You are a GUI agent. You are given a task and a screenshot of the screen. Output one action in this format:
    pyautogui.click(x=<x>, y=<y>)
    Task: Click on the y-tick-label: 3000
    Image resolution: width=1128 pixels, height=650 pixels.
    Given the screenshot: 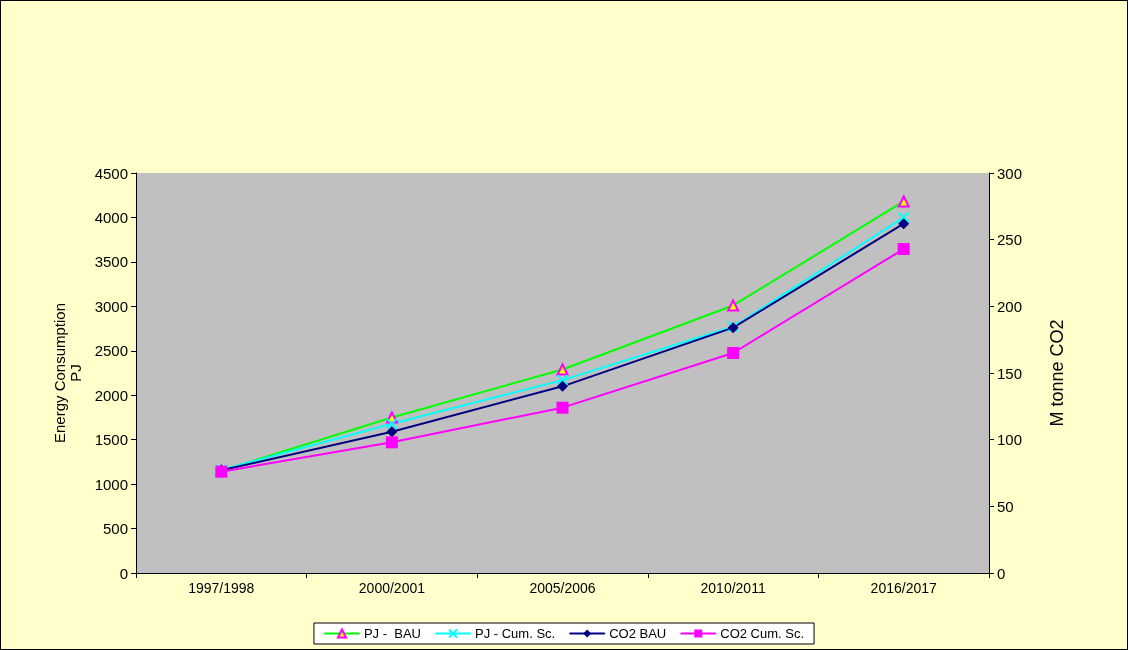 What is the action you would take?
    pyautogui.click(x=111, y=306)
    